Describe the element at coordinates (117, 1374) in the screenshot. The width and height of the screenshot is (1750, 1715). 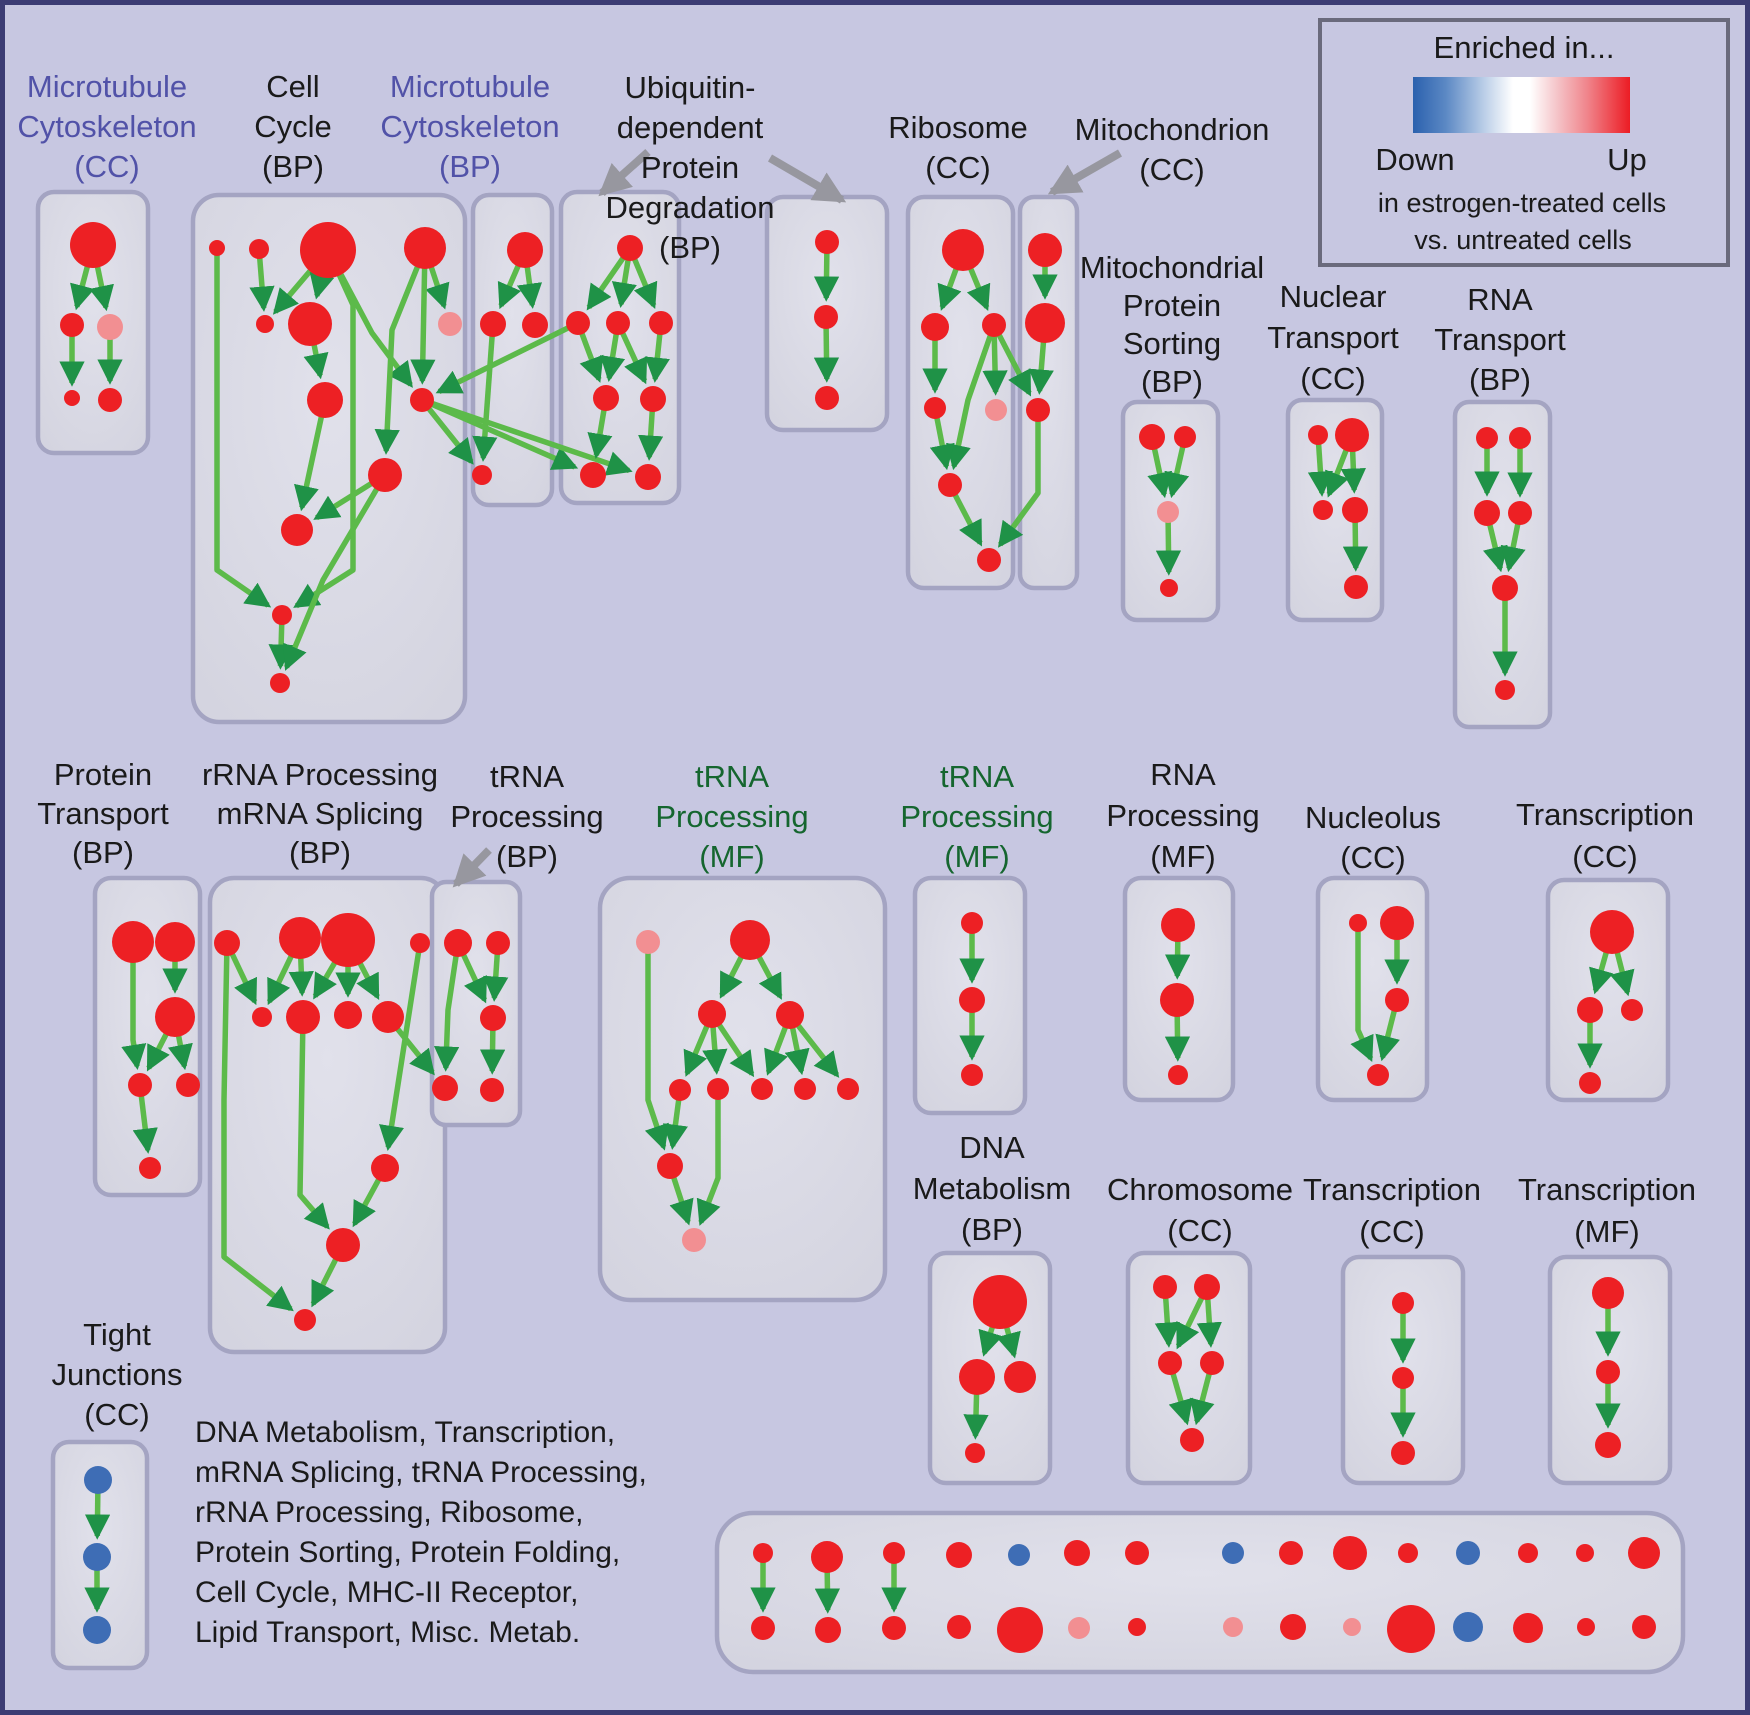
I see `group-label-tight-junctions: Tight Junctions (CC)` at that location.